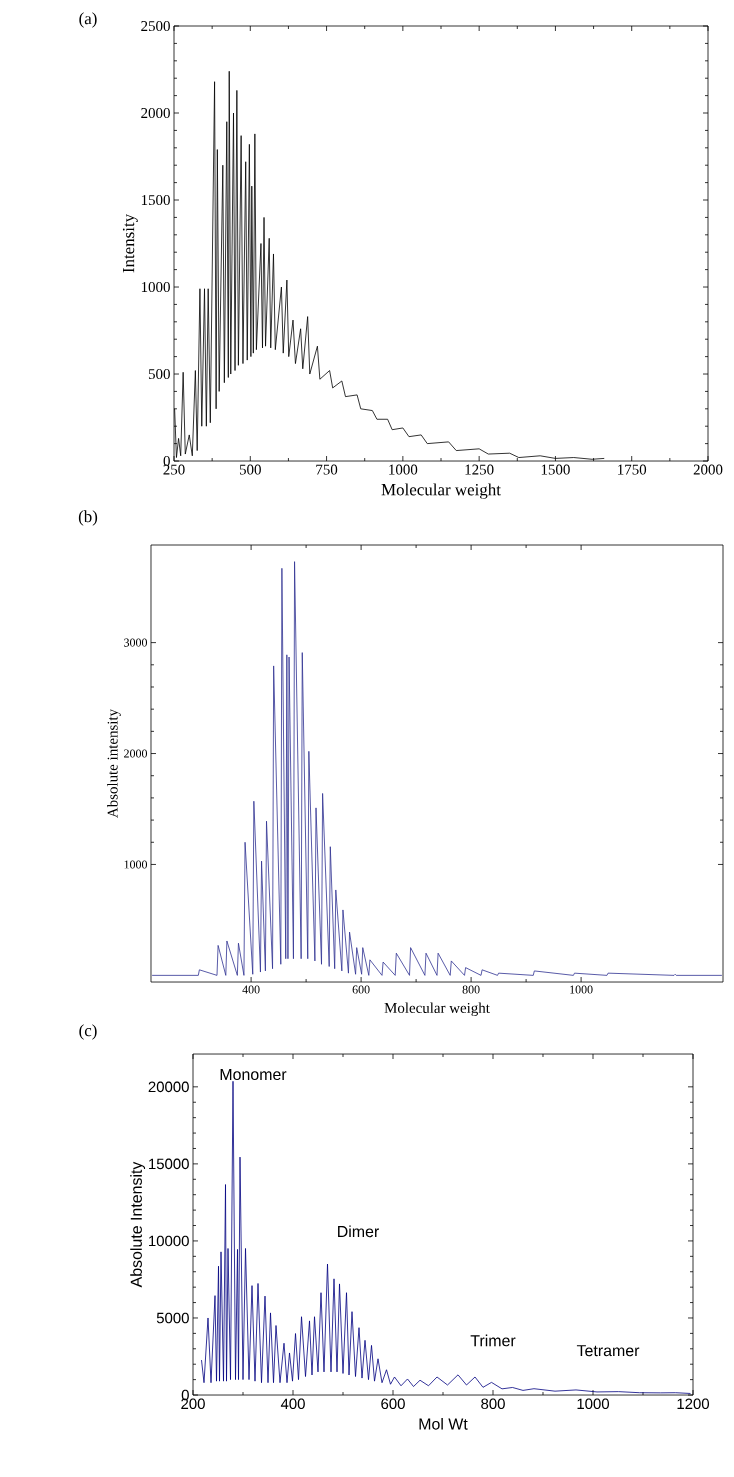  I want to click on chart-title: (b), so click(88, 518).